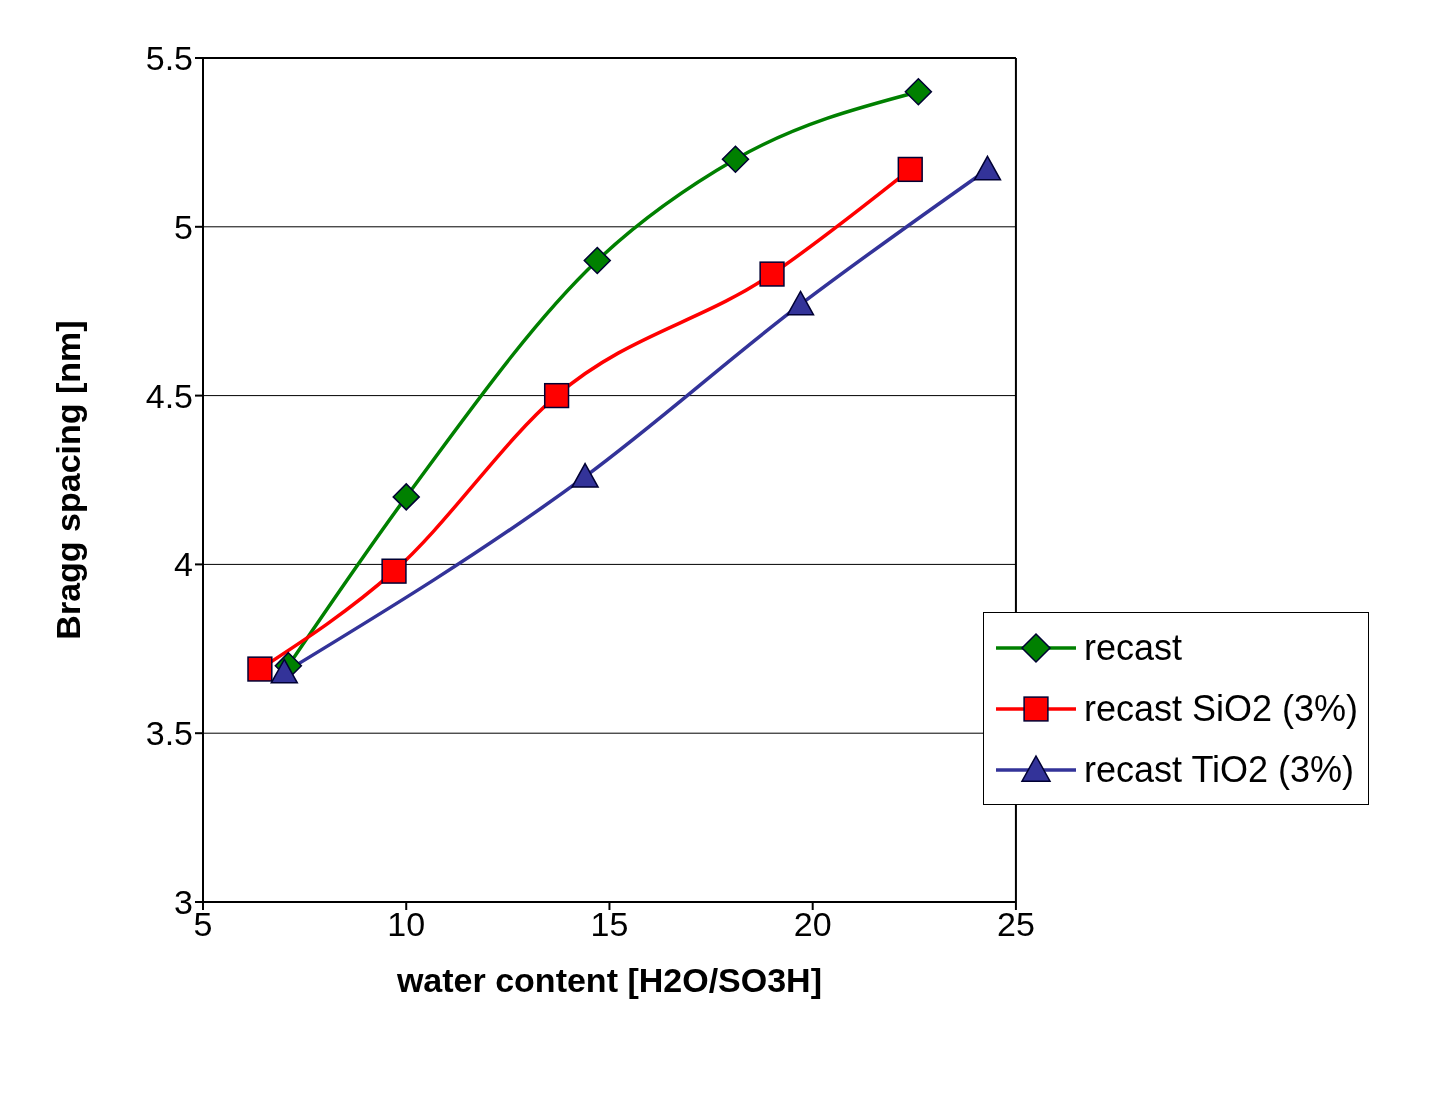 The width and height of the screenshot is (1443, 1105). Describe the element at coordinates (183, 564) in the screenshot. I see `y-tick-label: 4` at that location.